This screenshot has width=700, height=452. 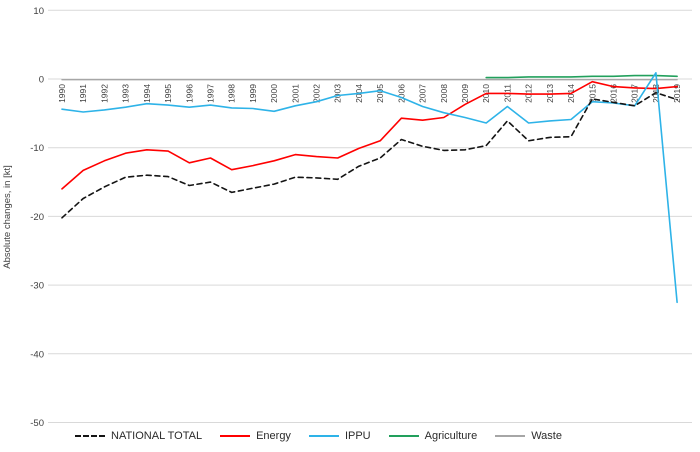 I want to click on x-tick-label: 2006, so click(x=401, y=93).